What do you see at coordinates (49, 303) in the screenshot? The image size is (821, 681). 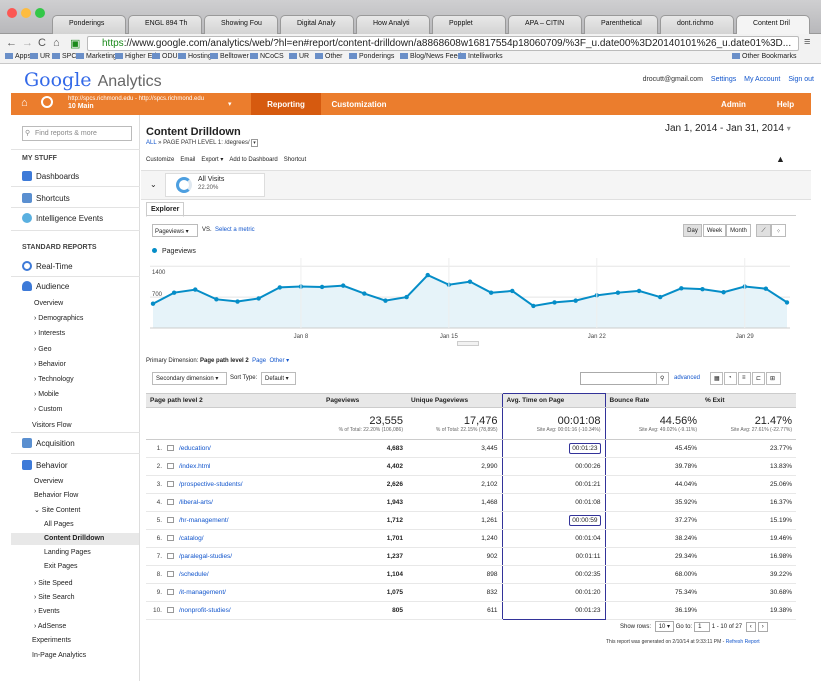 I see `sidebar-item-audience-sub: Overview` at bounding box center [49, 303].